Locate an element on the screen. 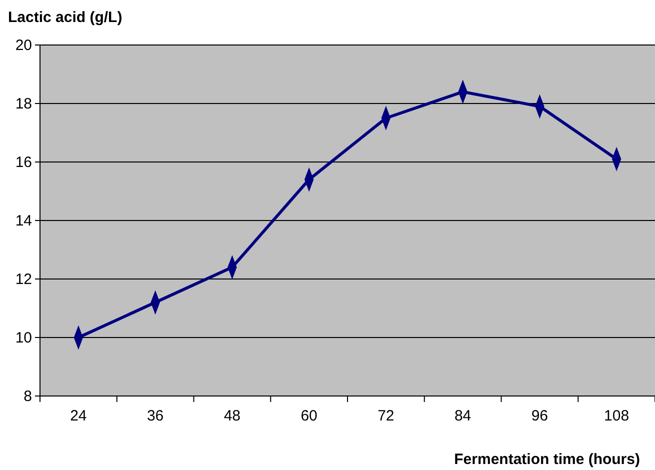 The height and width of the screenshot is (470, 655). x-tick-label: 72 is located at coordinates (386, 416).